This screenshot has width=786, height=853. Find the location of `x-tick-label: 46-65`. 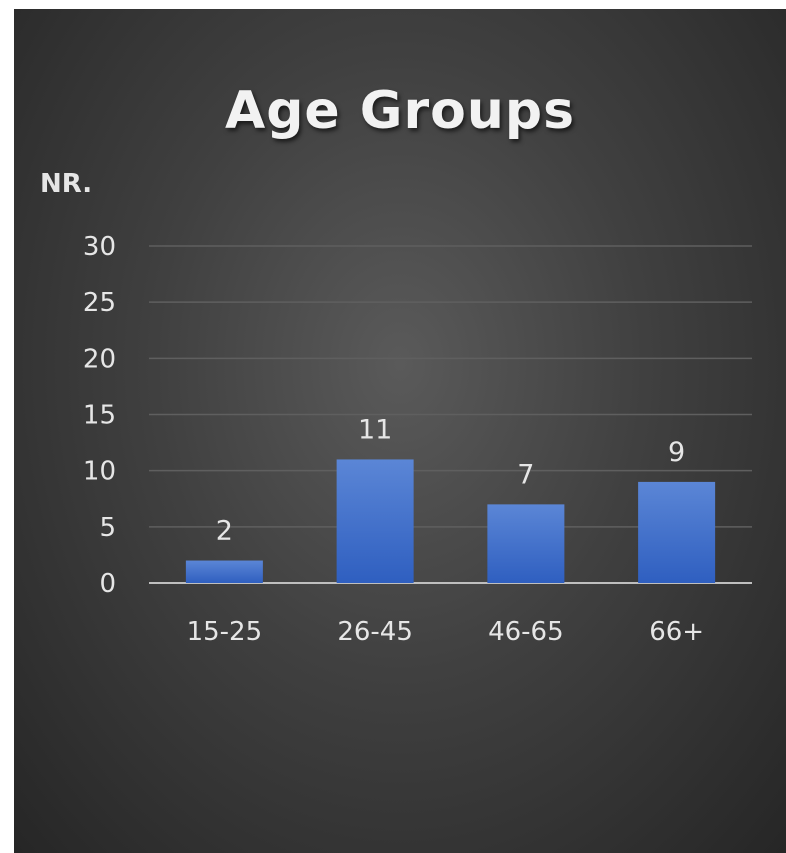

x-tick-label: 46-65 is located at coordinates (526, 632).